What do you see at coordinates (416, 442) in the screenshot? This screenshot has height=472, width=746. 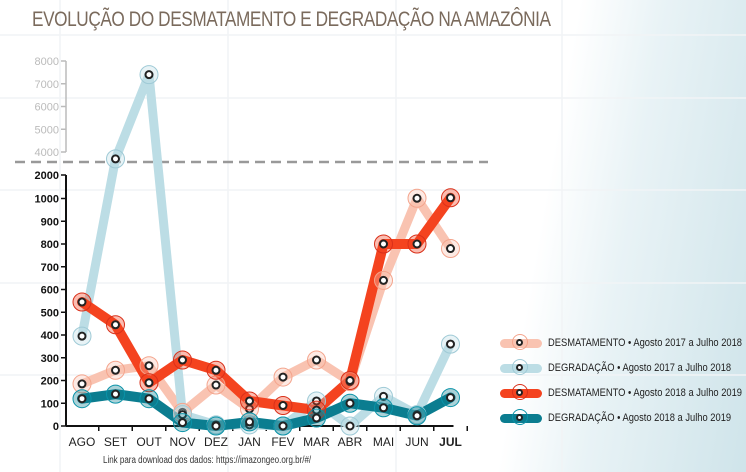 I see `x-tick-label: JUN` at bounding box center [416, 442].